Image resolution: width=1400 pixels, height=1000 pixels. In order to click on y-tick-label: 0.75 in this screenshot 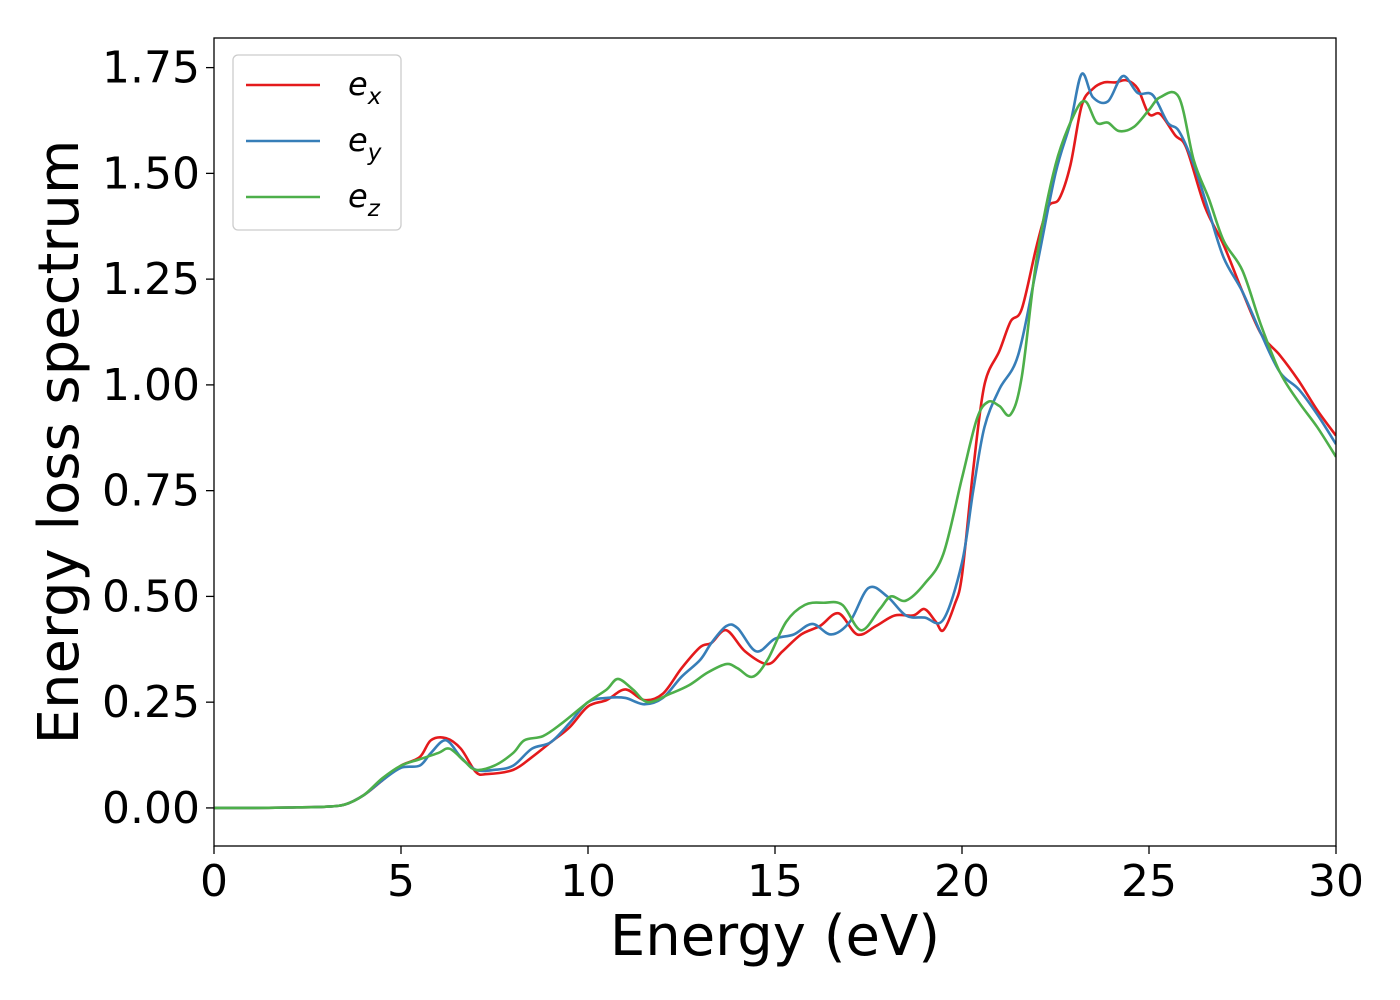, I will do `click(151, 491)`.